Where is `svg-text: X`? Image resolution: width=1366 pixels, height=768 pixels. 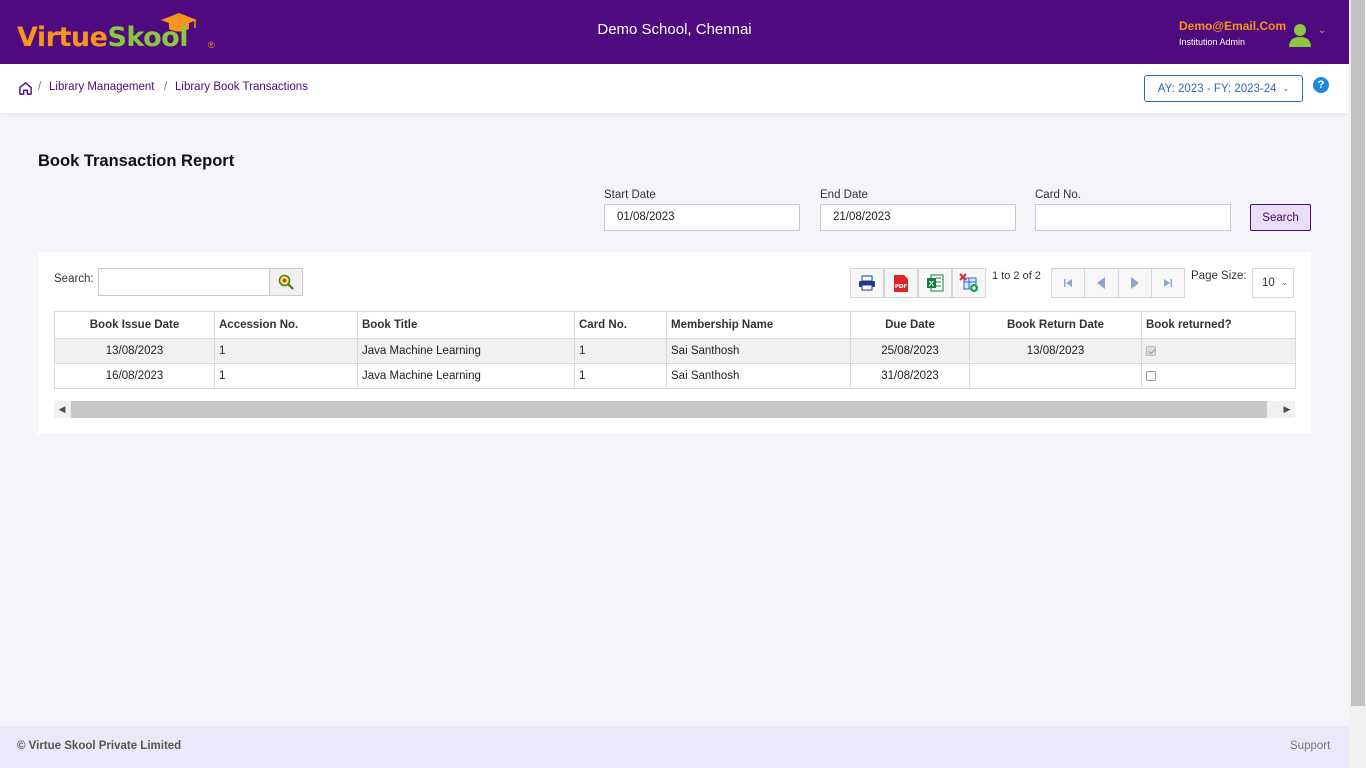 svg-text: X is located at coordinates (932, 284).